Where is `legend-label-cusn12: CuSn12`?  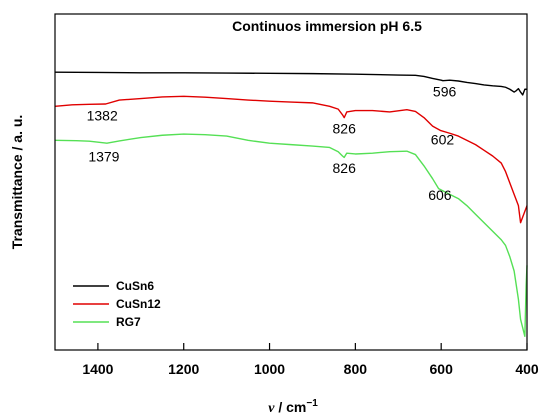 legend-label-cusn12: CuSn12 is located at coordinates (138, 304).